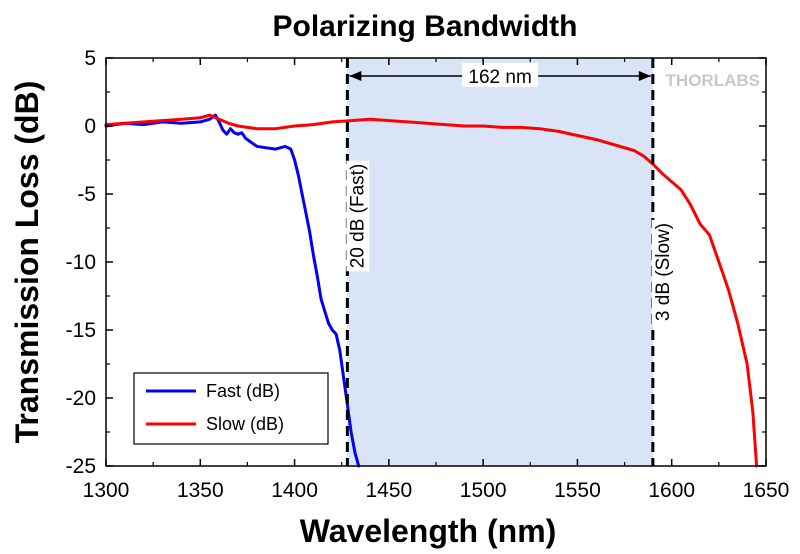 This screenshot has height=554, width=800. I want to click on y-tick-label: 0, so click(90, 126).